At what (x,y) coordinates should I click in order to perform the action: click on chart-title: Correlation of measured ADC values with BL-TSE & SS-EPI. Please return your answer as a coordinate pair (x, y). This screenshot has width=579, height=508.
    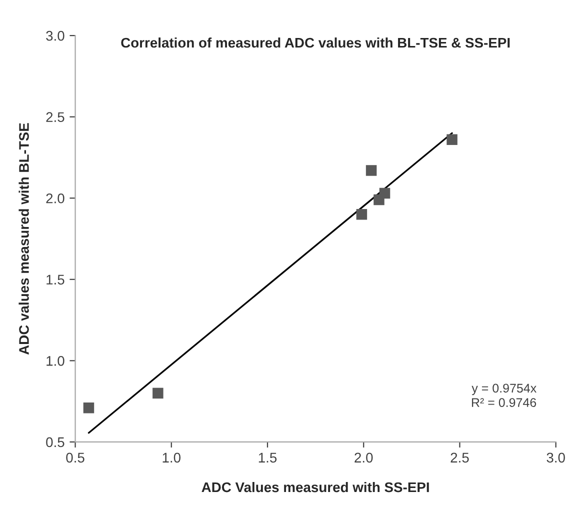
    Looking at the image, I should click on (315, 42).